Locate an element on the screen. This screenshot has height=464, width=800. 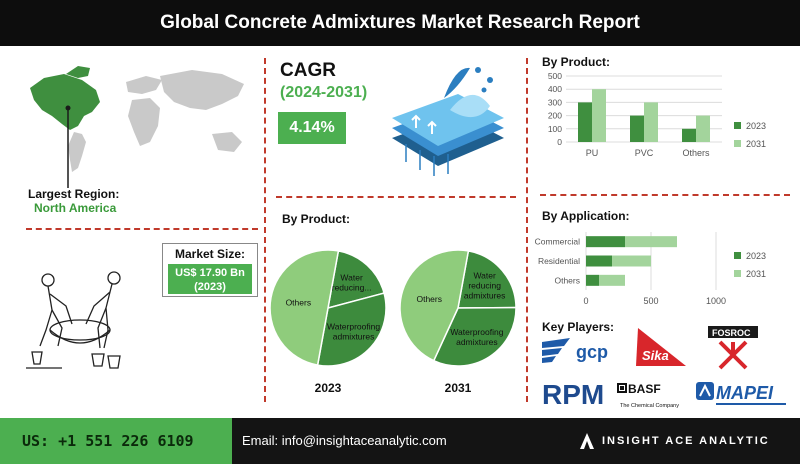
bar-product-title: By Product: is located at coordinates (576, 62).